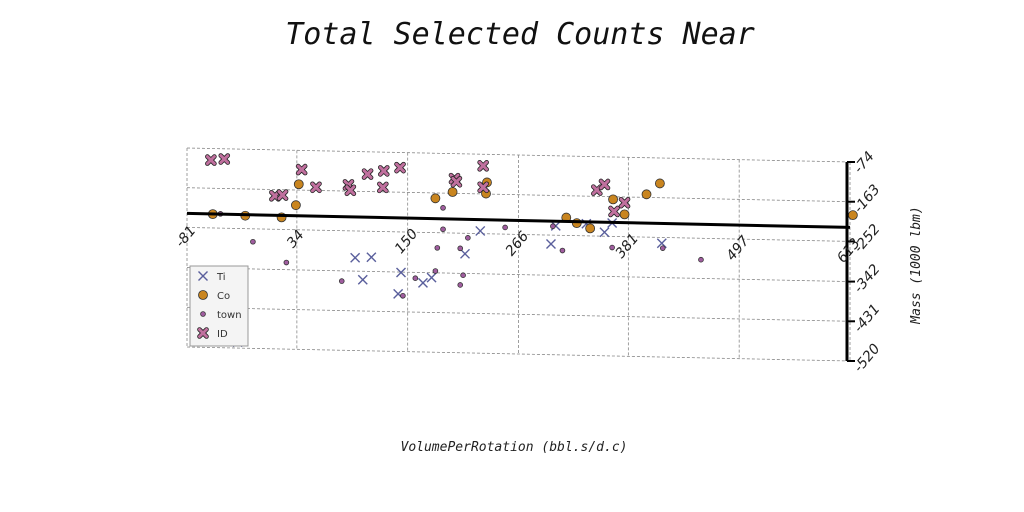 This screenshot has height=512, width=1024. What do you see at coordinates (203, 276) in the screenshot?
I see `legend-marker-ti` at bounding box center [203, 276].